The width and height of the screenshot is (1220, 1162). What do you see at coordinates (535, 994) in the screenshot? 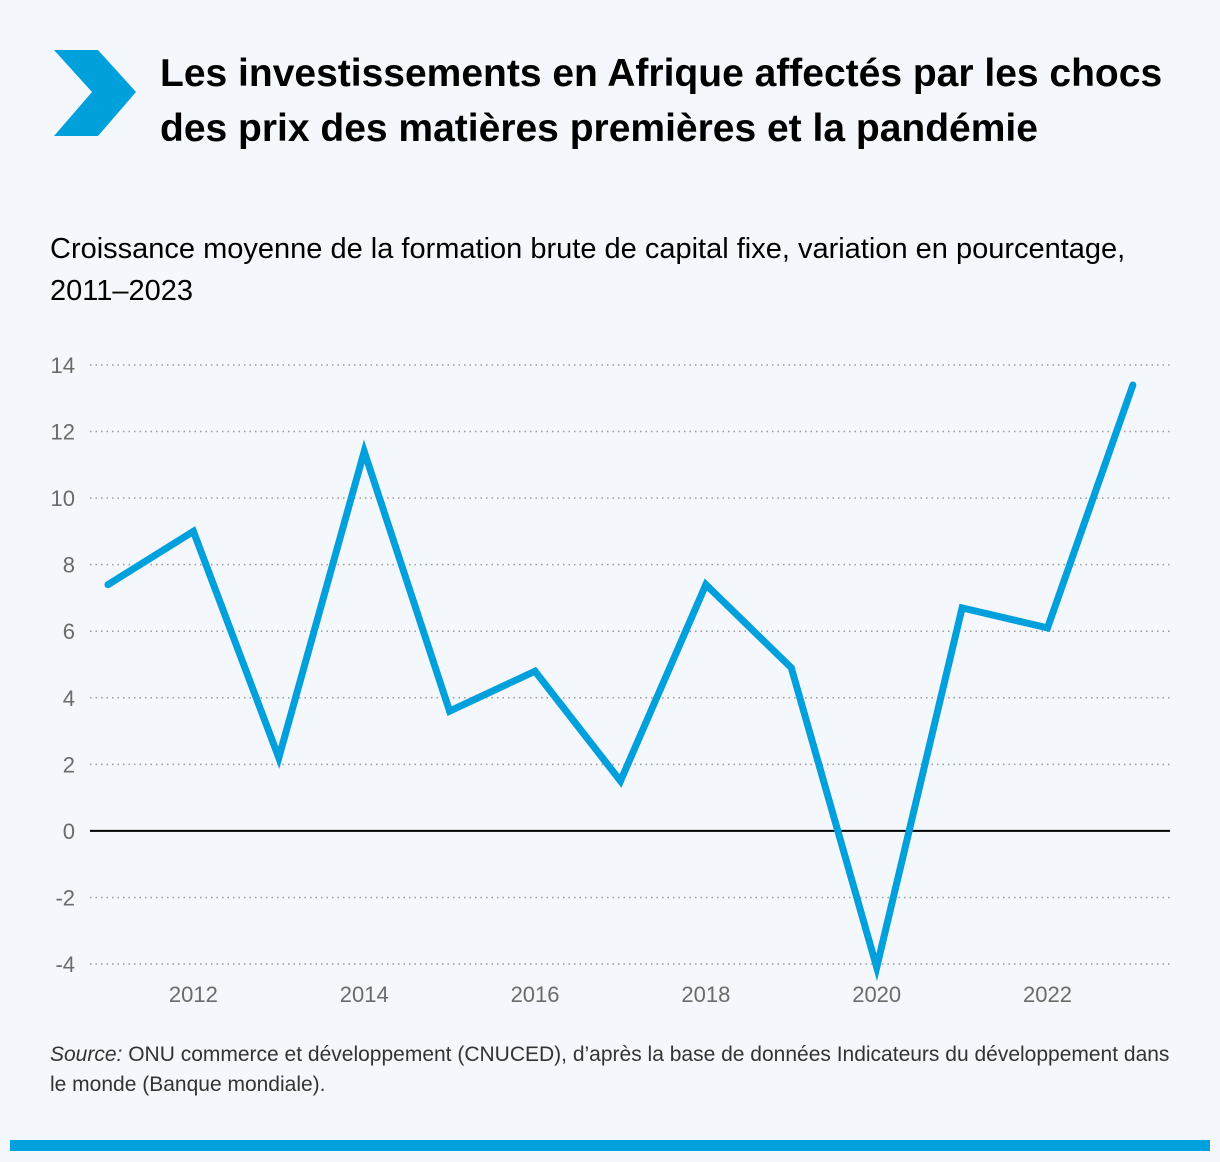
I see `x-tick-label: 2016` at bounding box center [535, 994].